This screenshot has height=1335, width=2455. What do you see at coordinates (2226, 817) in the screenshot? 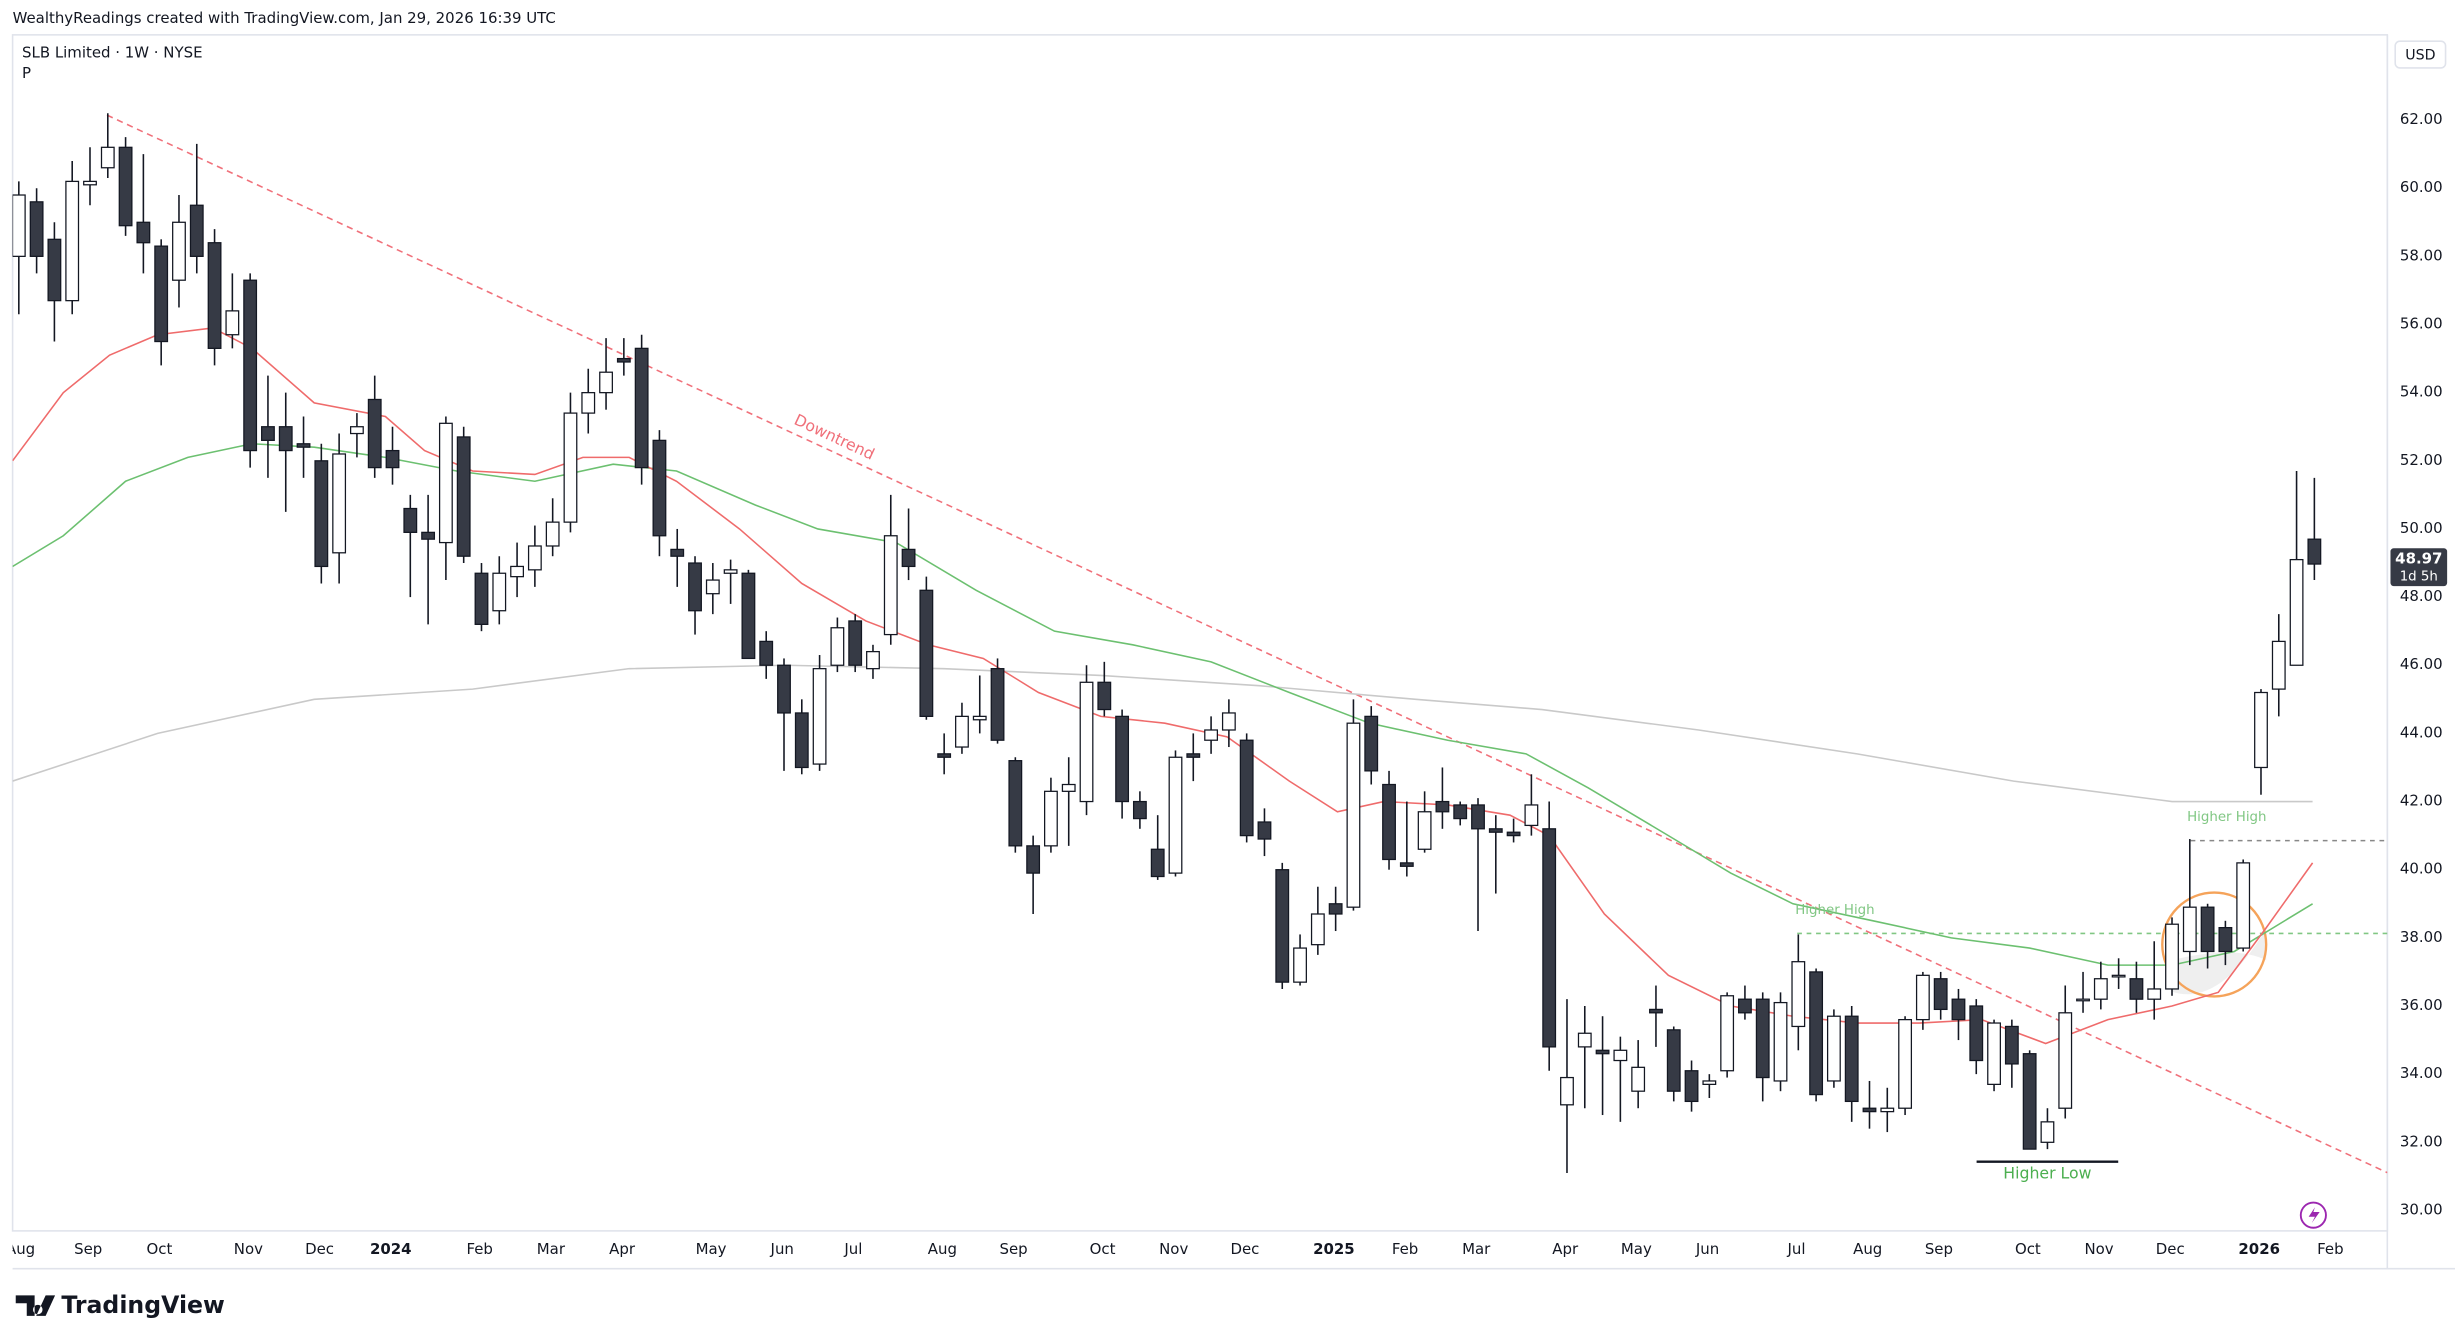
I see `annotation: Higher High` at bounding box center [2226, 817].